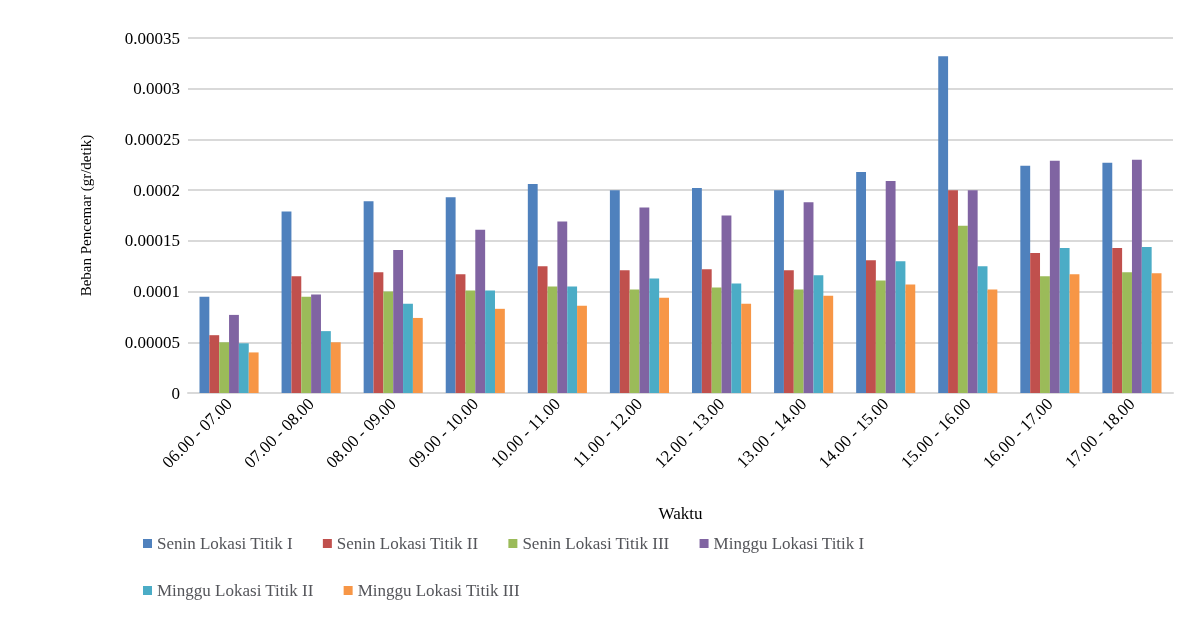  I want to click on y-axis-title: Beban Pencemar (gr/detik), so click(86, 215).